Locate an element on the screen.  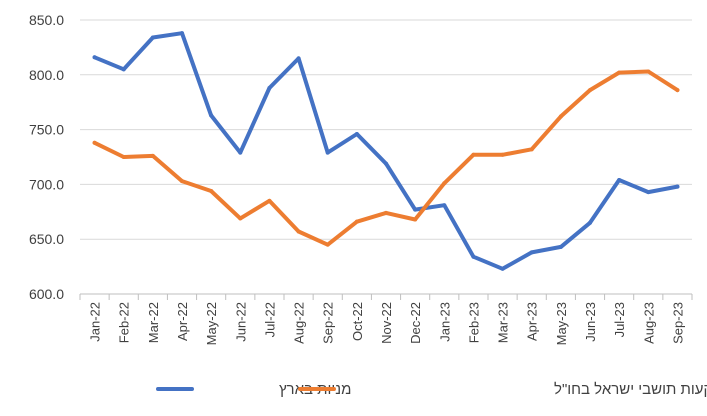
x-tick-label: Jan-23 is located at coordinates (444, 322).